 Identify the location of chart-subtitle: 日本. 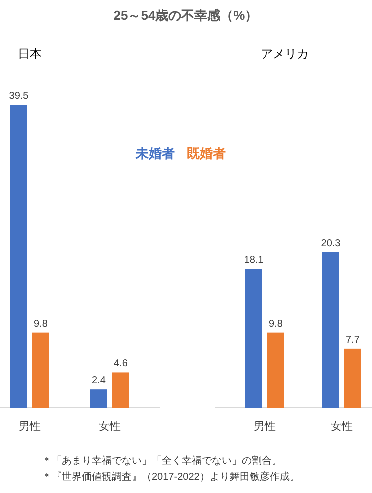
(30, 54).